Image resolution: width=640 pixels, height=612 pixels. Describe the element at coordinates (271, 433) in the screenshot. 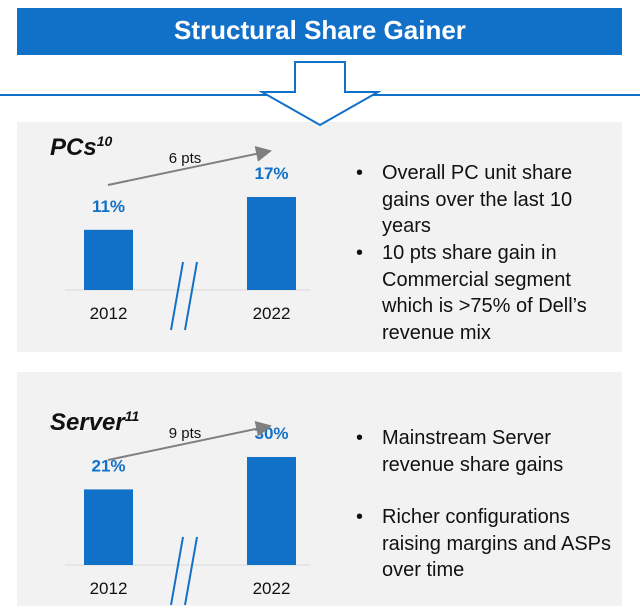

I see `value-label: 30%` at that location.